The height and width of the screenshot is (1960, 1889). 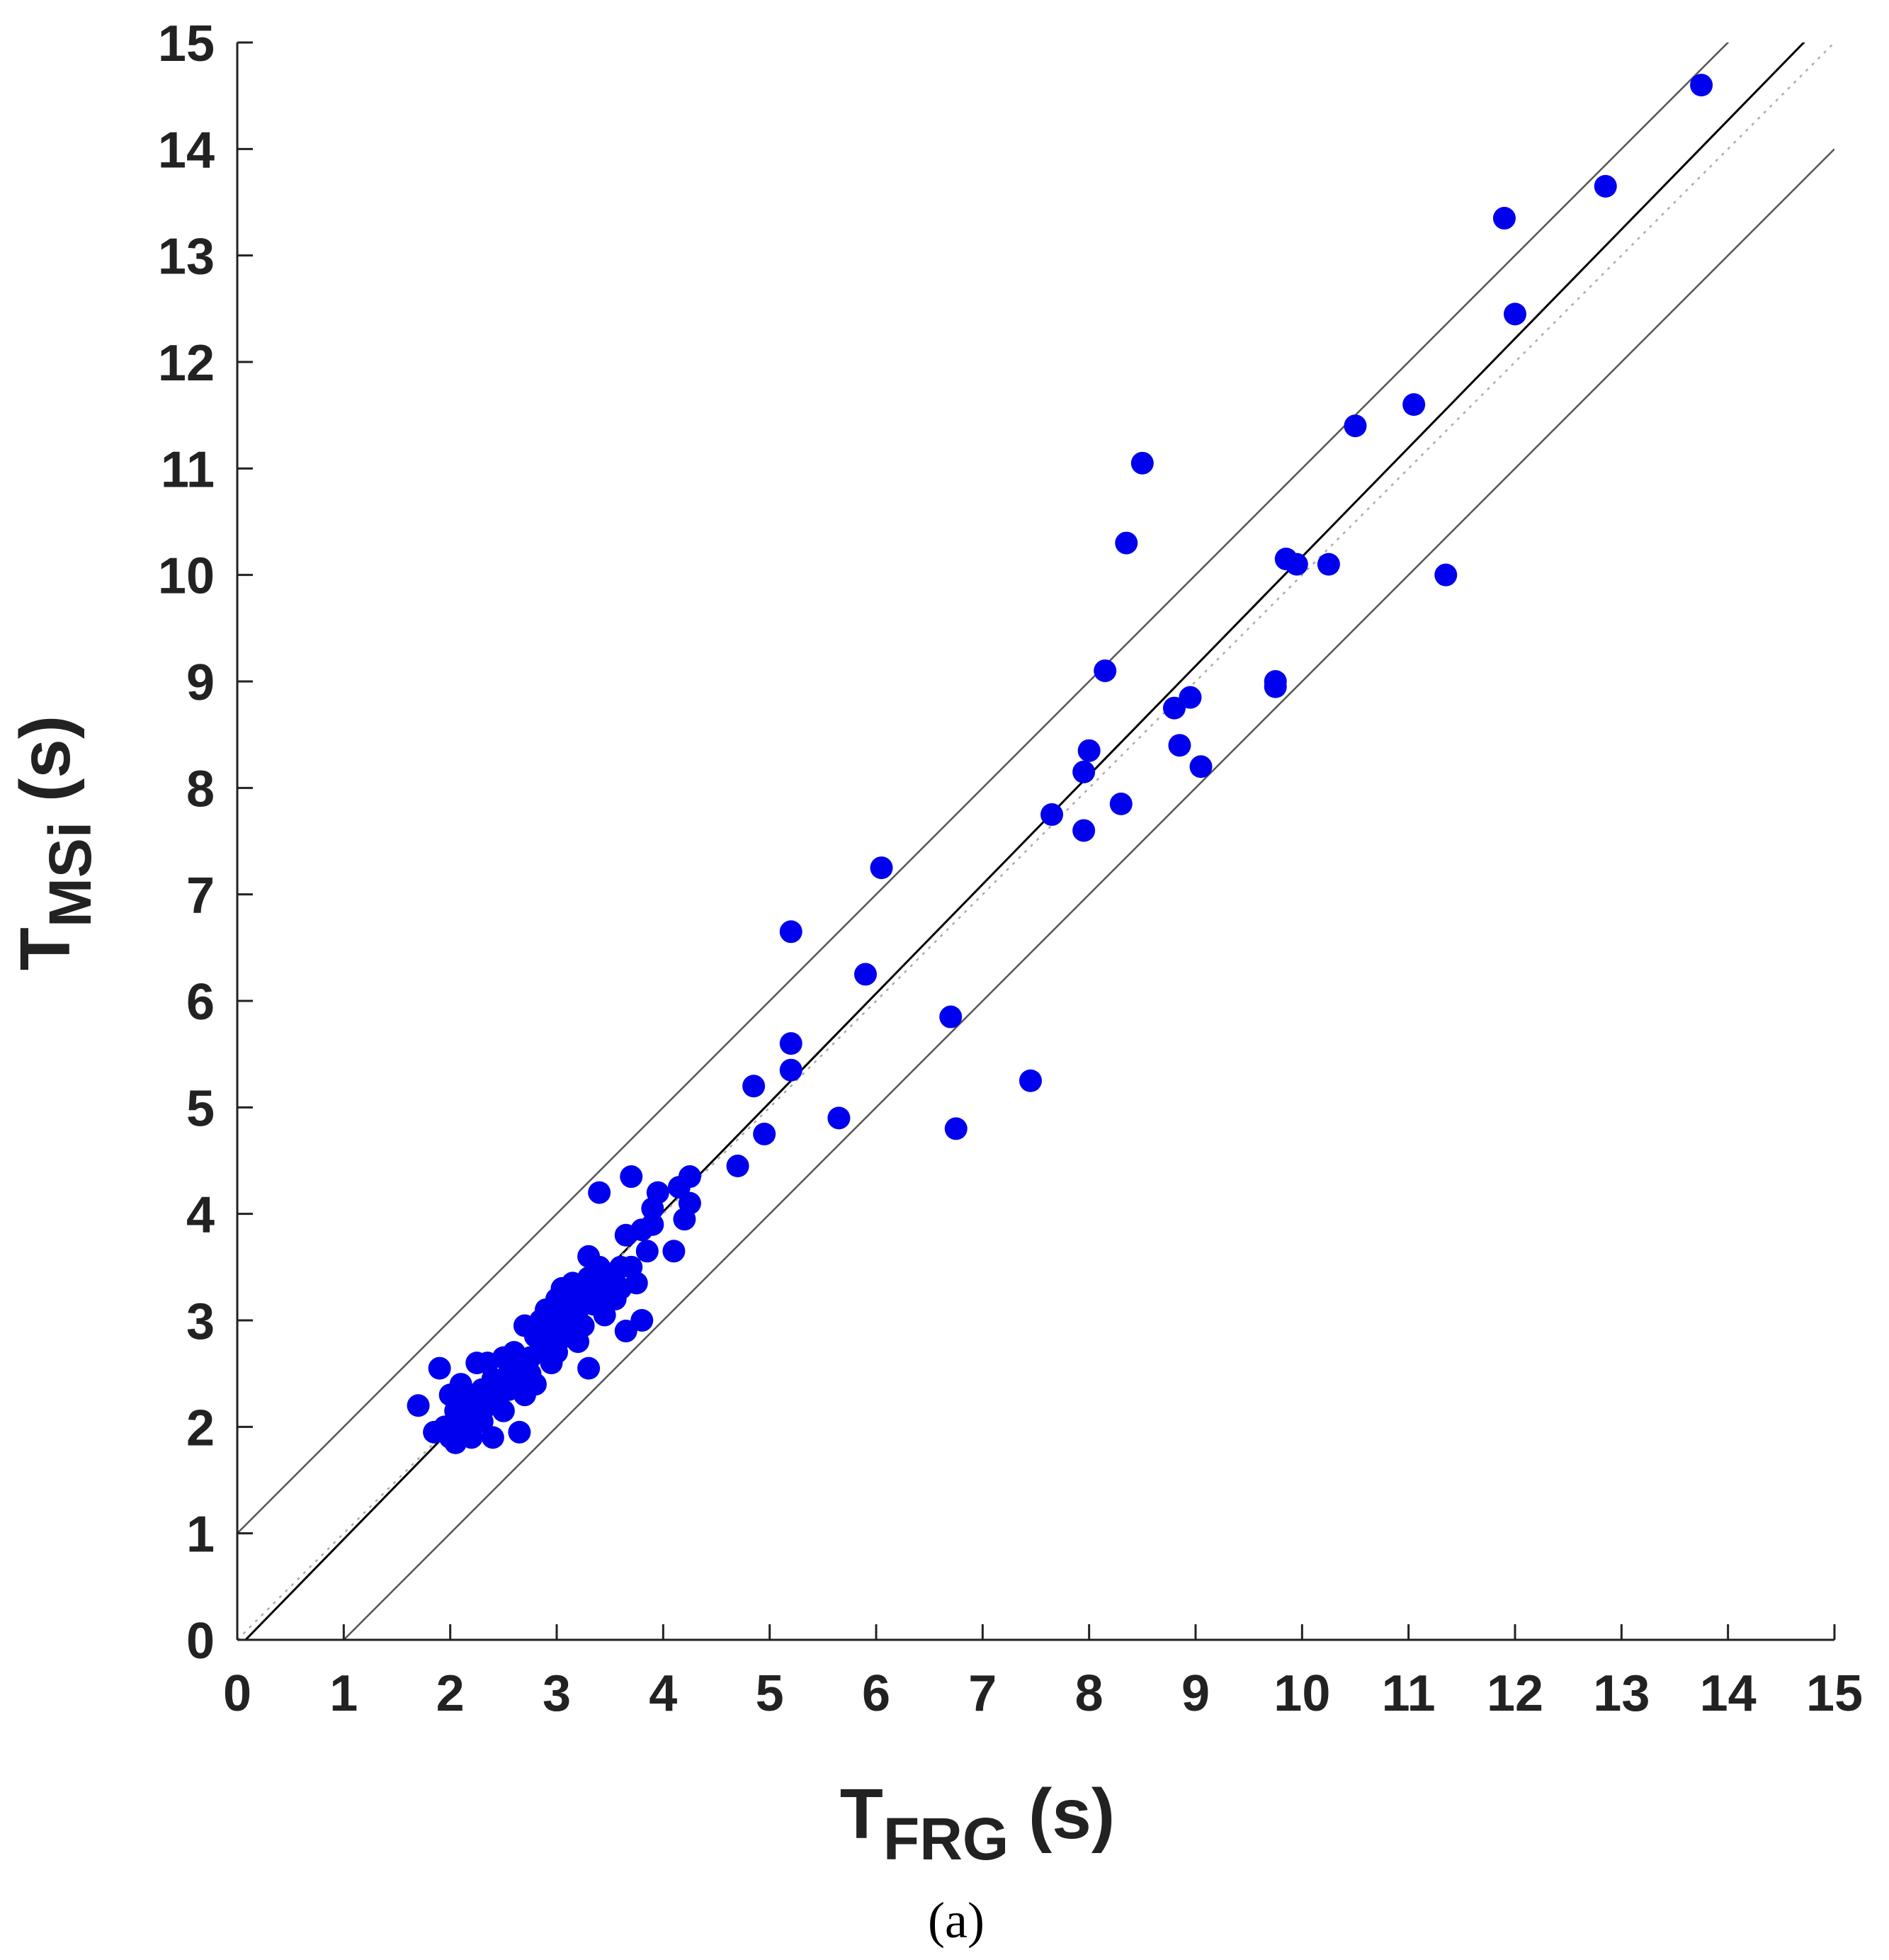 I want to click on x-tick-label: 15, so click(x=1835, y=1693).